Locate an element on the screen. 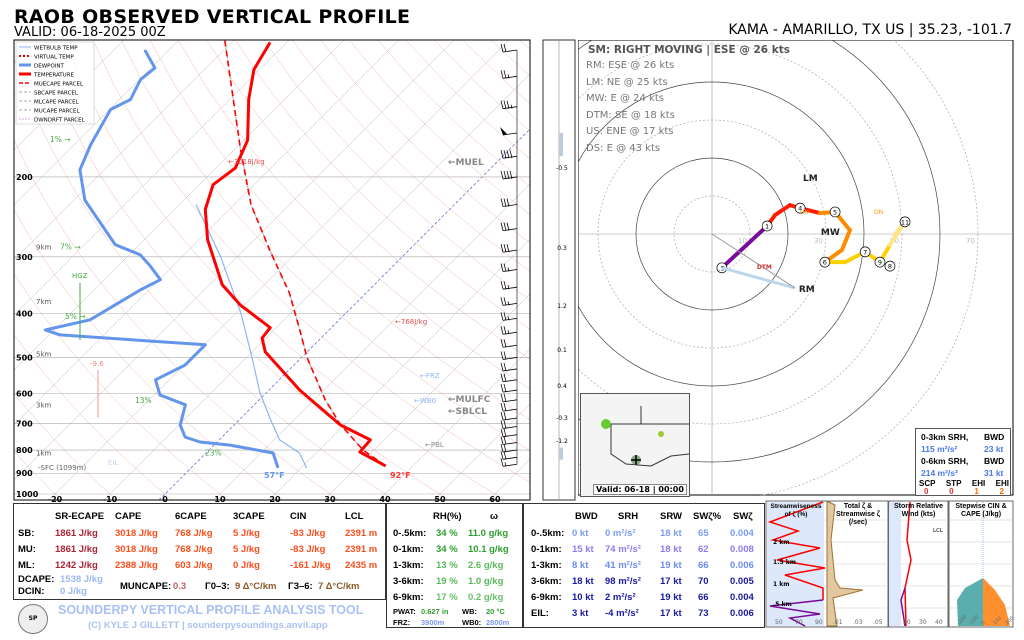  kinematics-header: BWD is located at coordinates (586, 516).